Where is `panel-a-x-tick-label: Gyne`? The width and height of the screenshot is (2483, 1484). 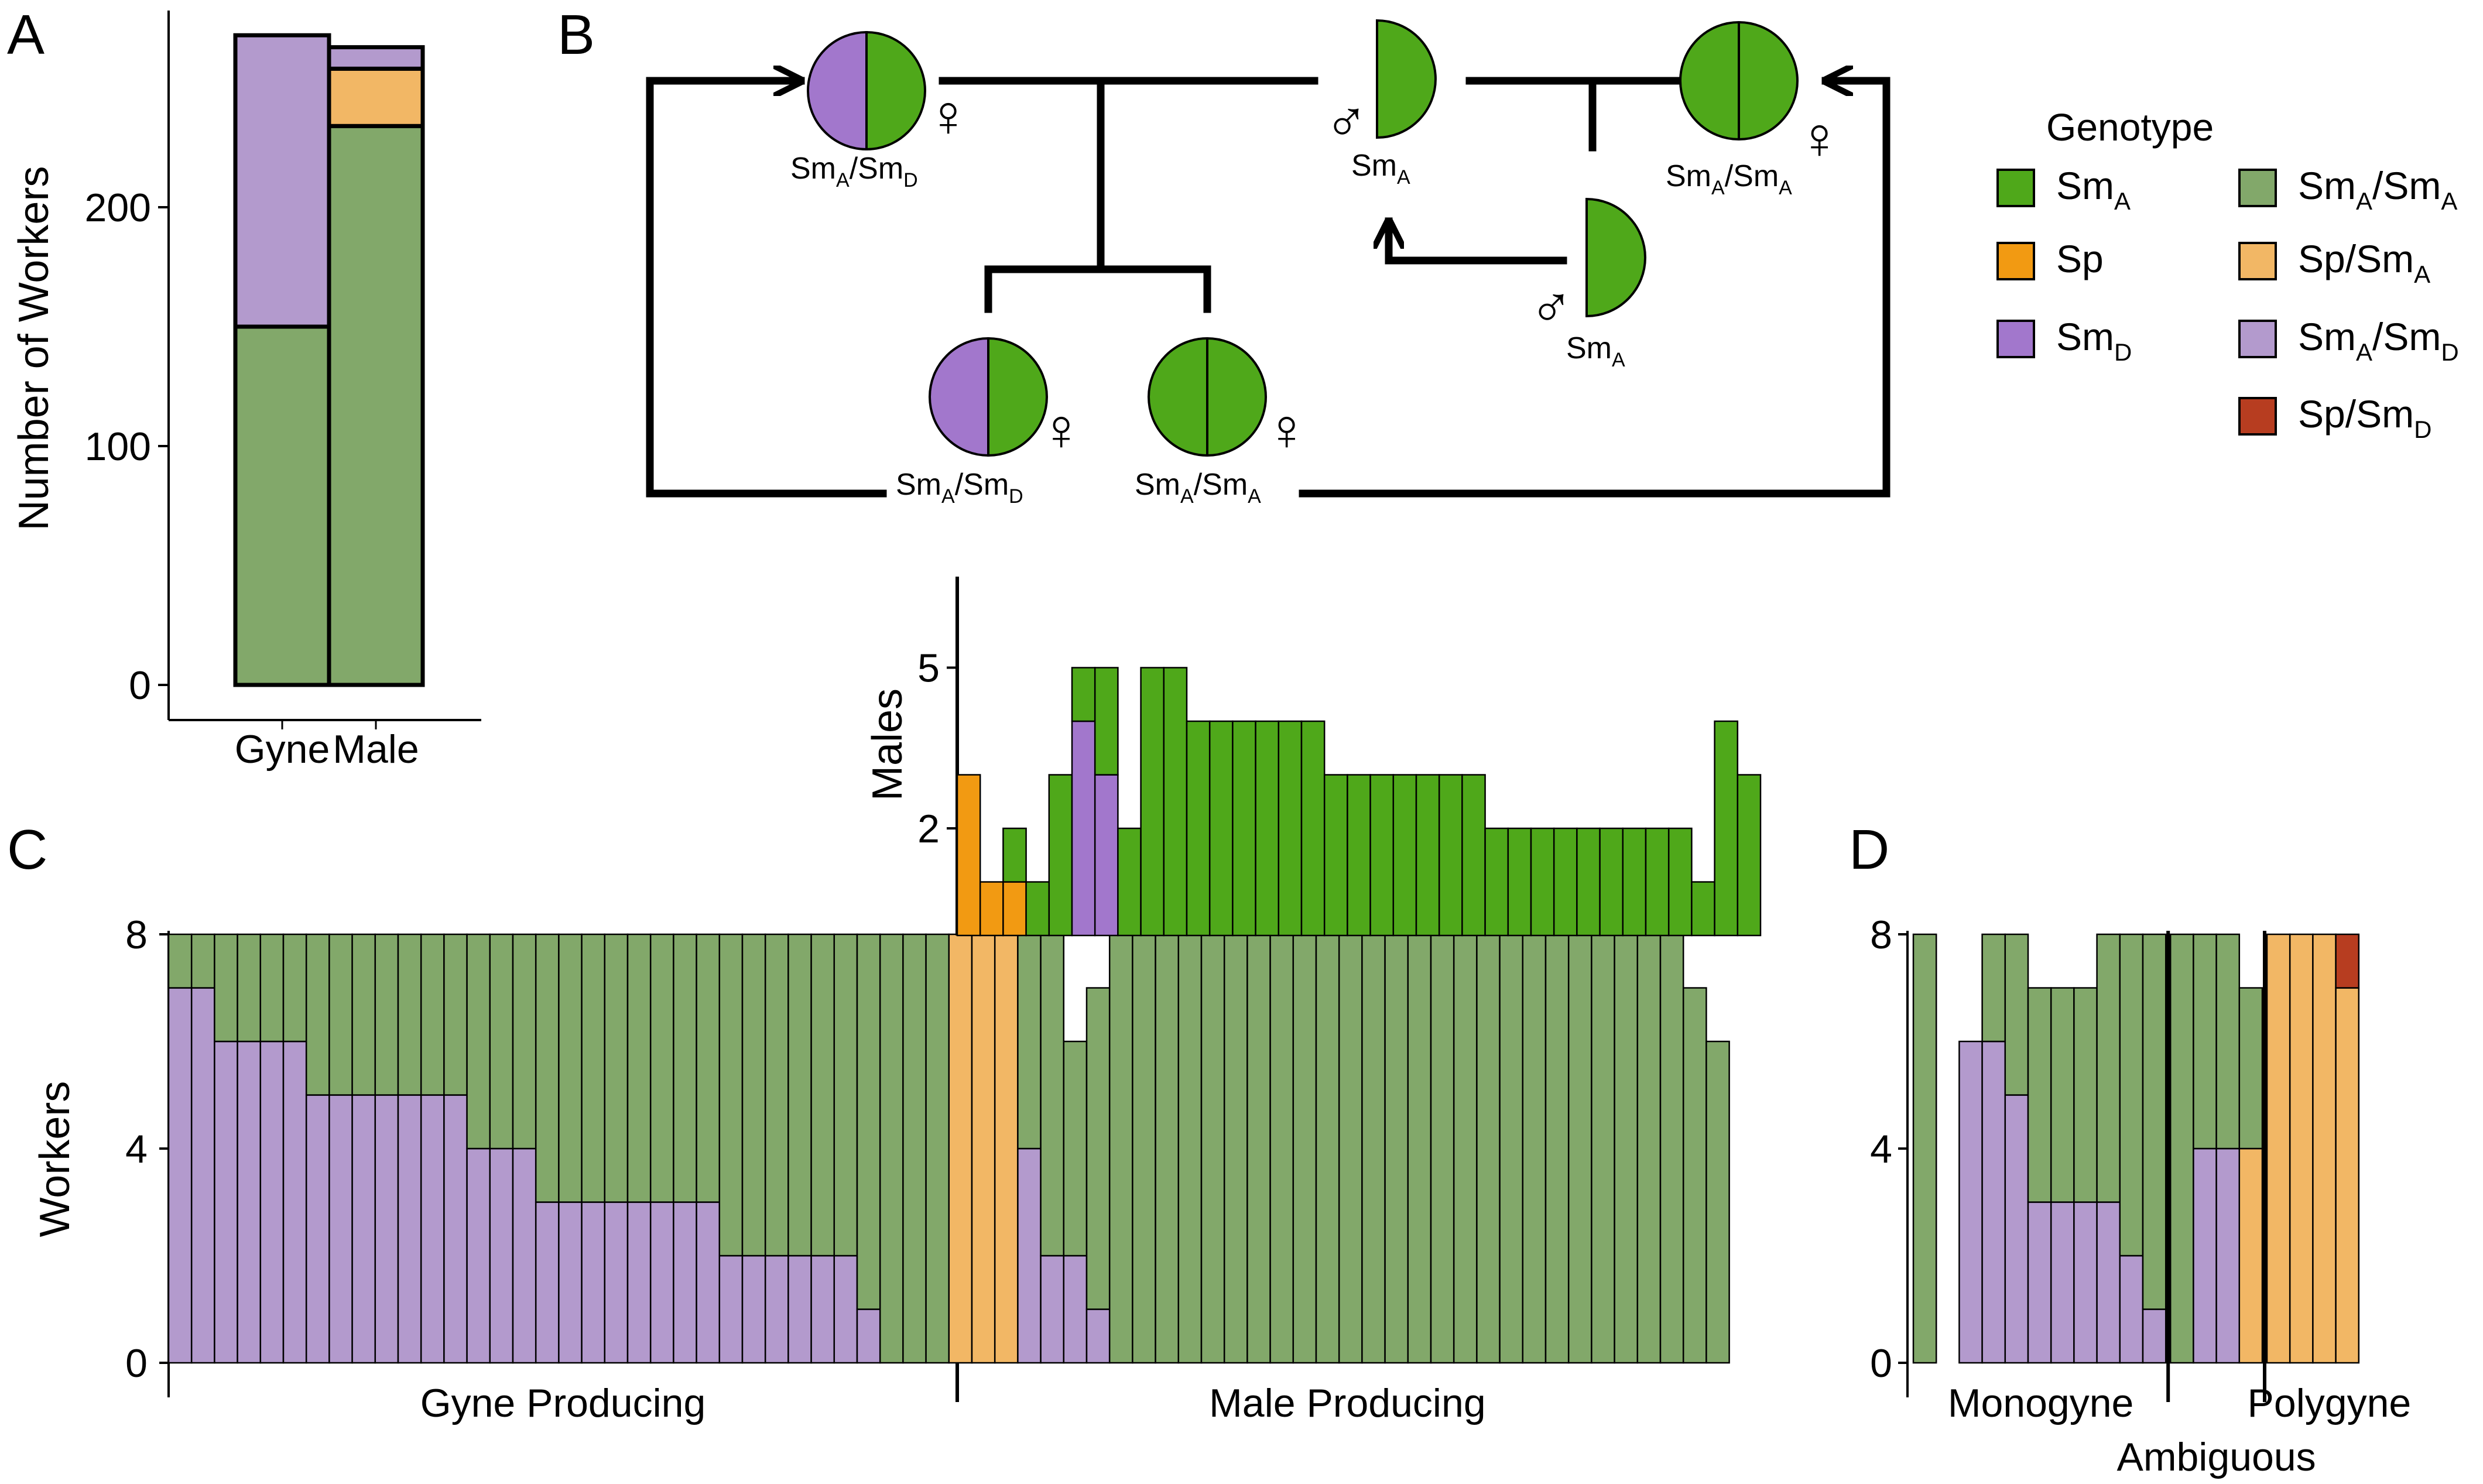
panel-a-x-tick-label: Gyne is located at coordinates (283, 749).